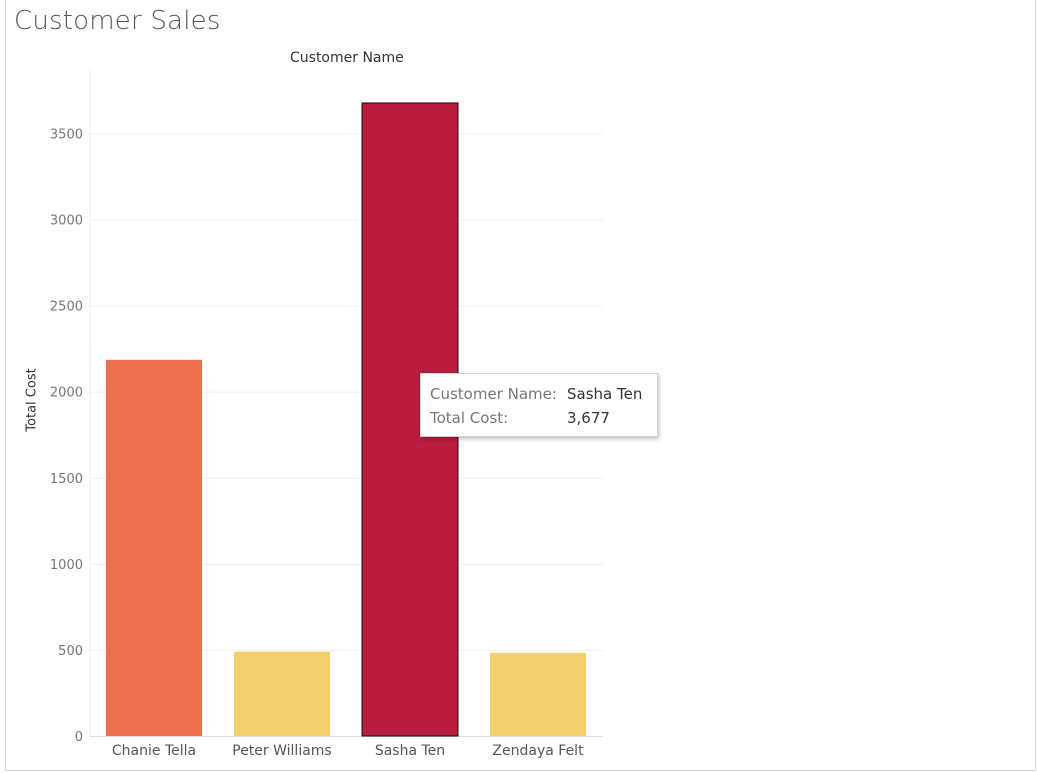 The width and height of the screenshot is (1037, 773). Describe the element at coordinates (520, 418) in the screenshot. I see `tooltip-cost-row: Total Cost: 3,677` at that location.